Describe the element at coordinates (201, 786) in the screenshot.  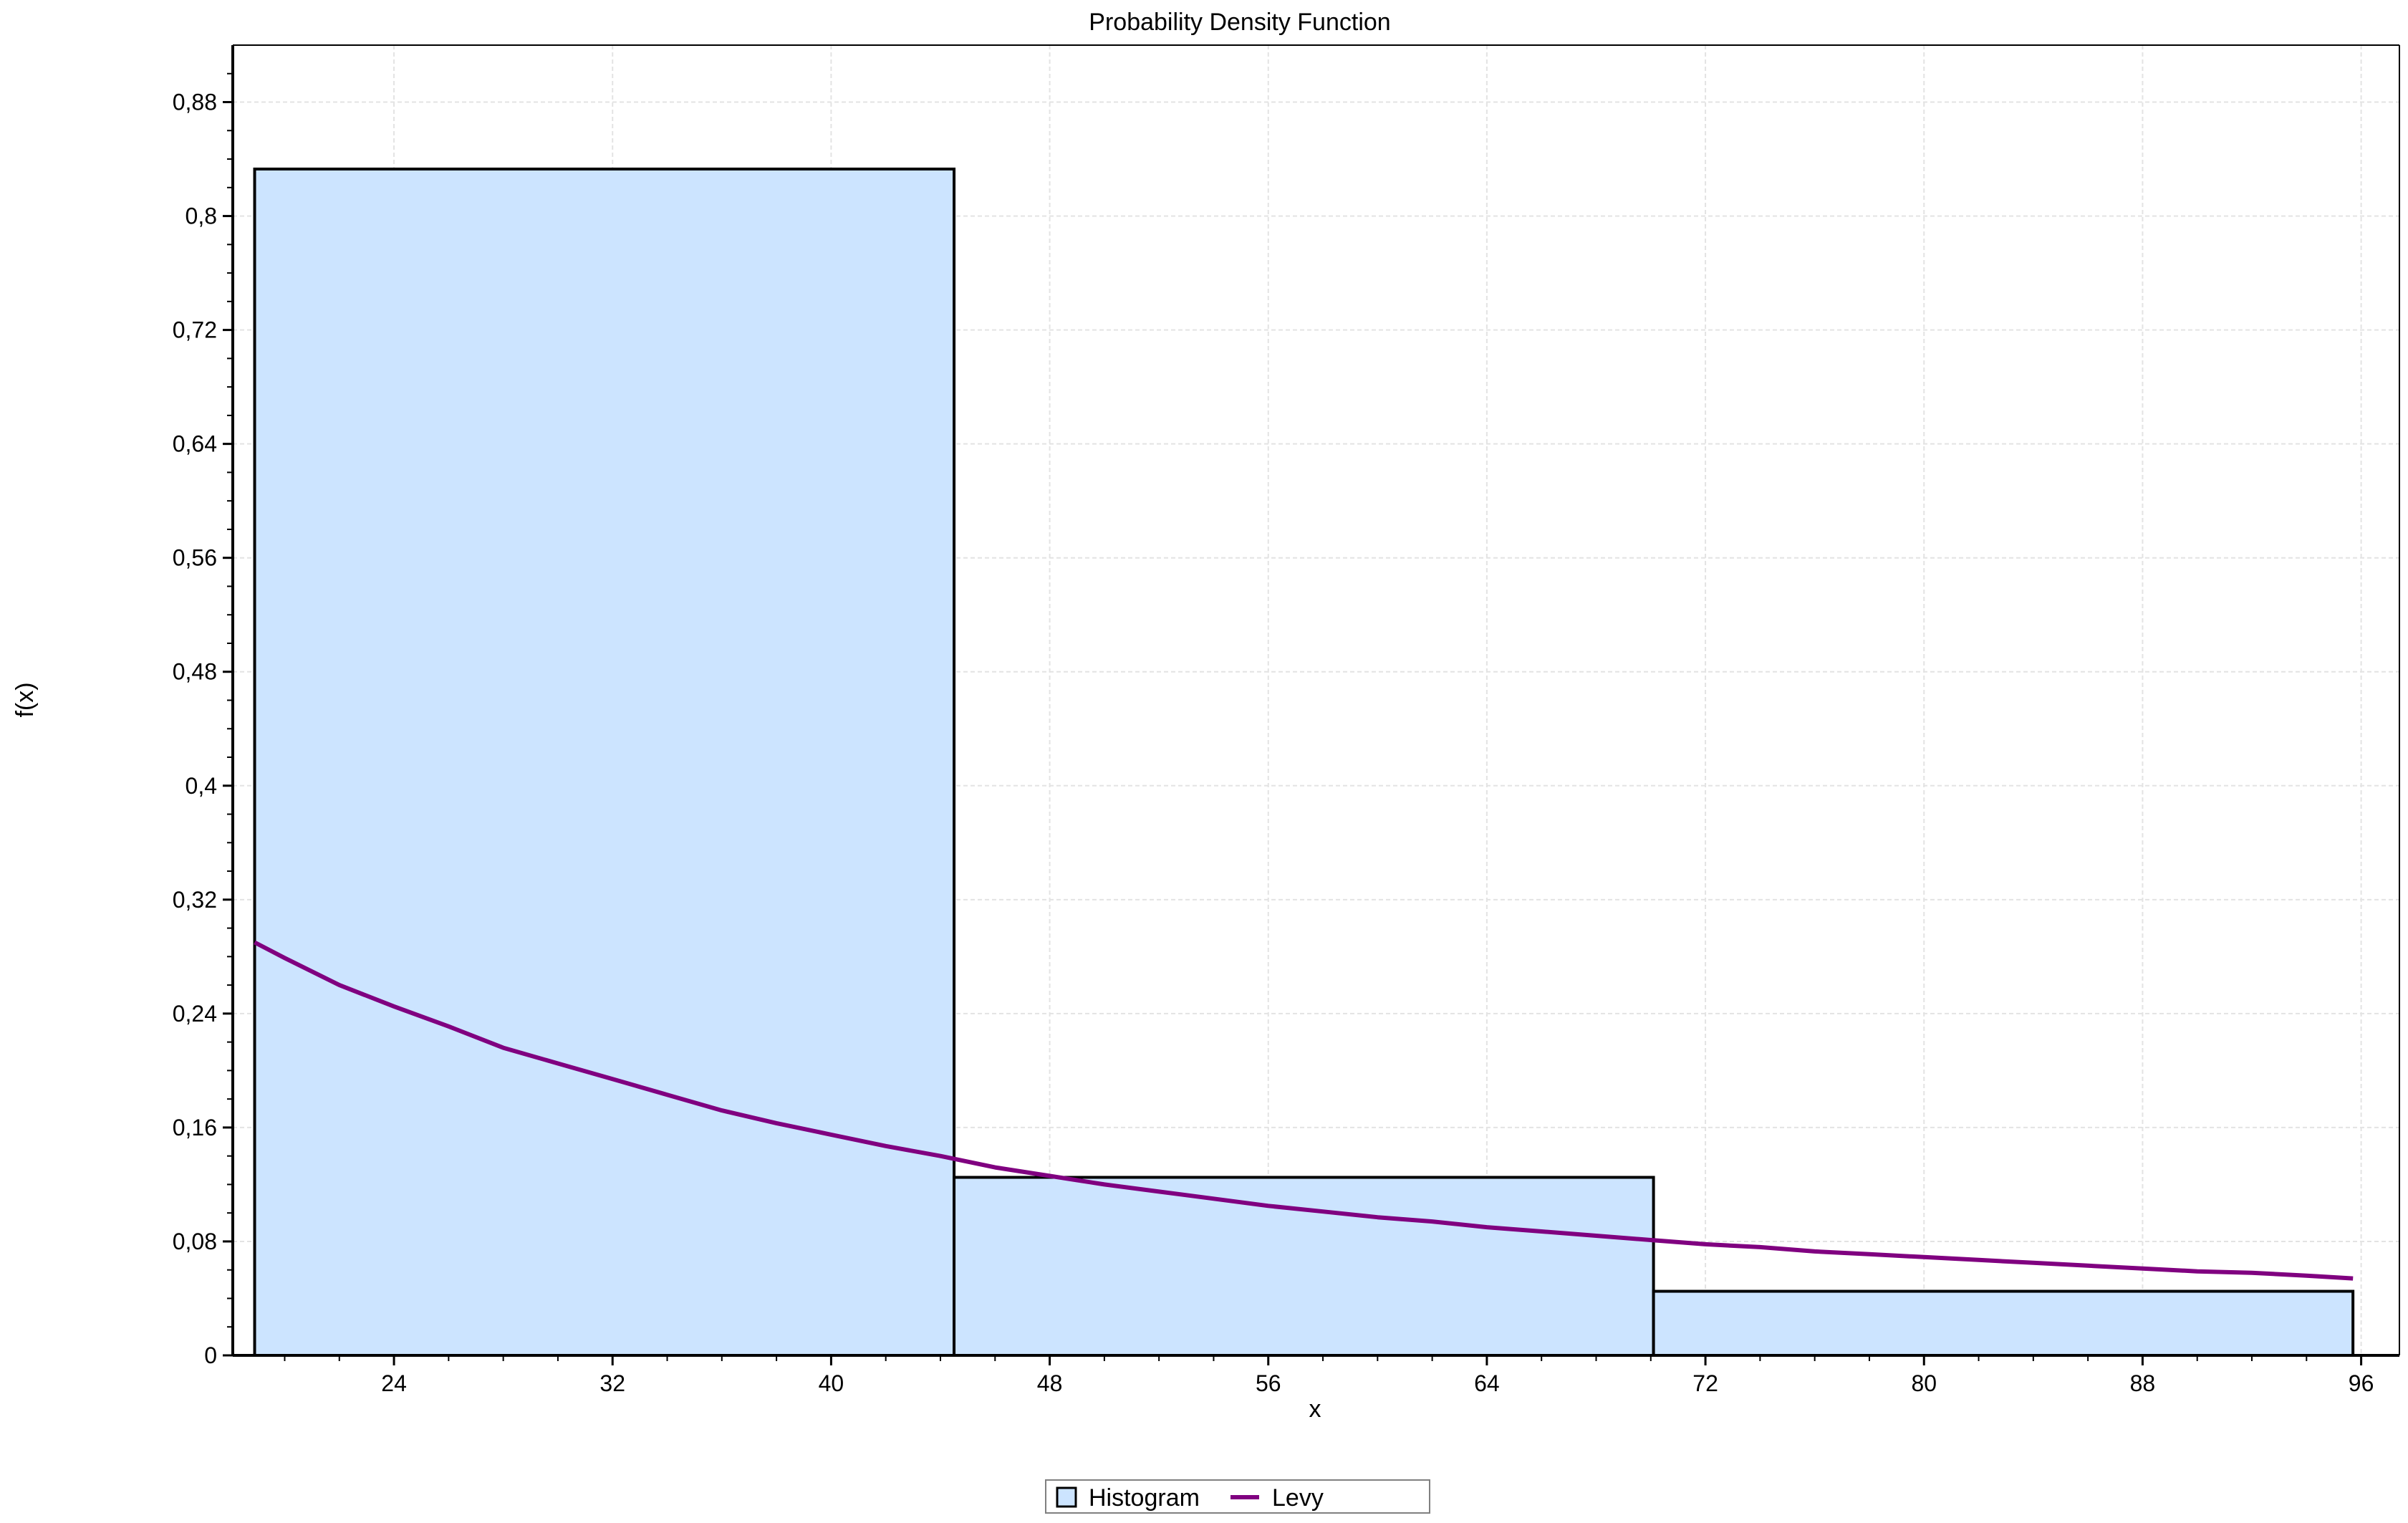
I see `y-tick-label-5: 0,4` at that location.